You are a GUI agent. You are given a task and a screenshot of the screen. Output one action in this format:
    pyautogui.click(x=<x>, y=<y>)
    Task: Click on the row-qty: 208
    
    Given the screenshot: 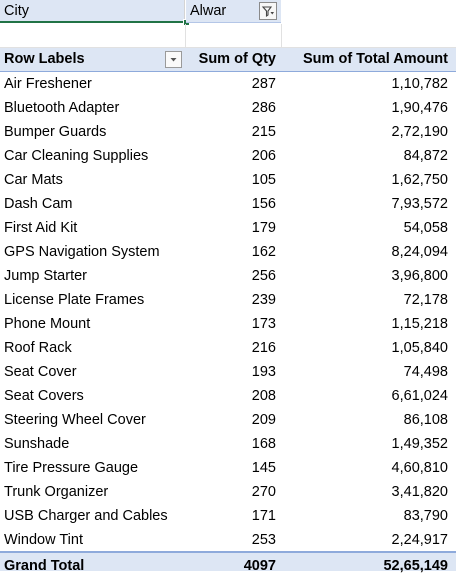 What is the action you would take?
    pyautogui.click(x=263, y=396)
    